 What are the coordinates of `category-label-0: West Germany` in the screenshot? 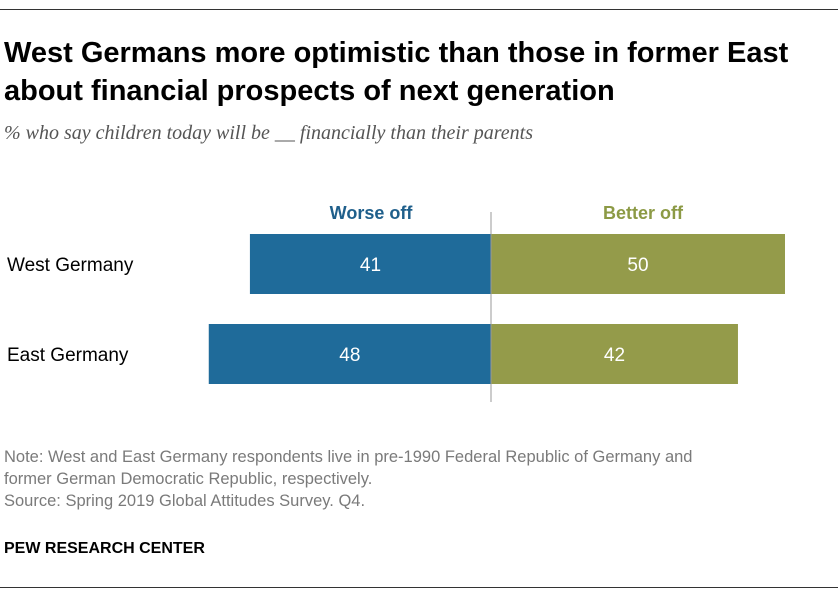 It's located at (70, 265).